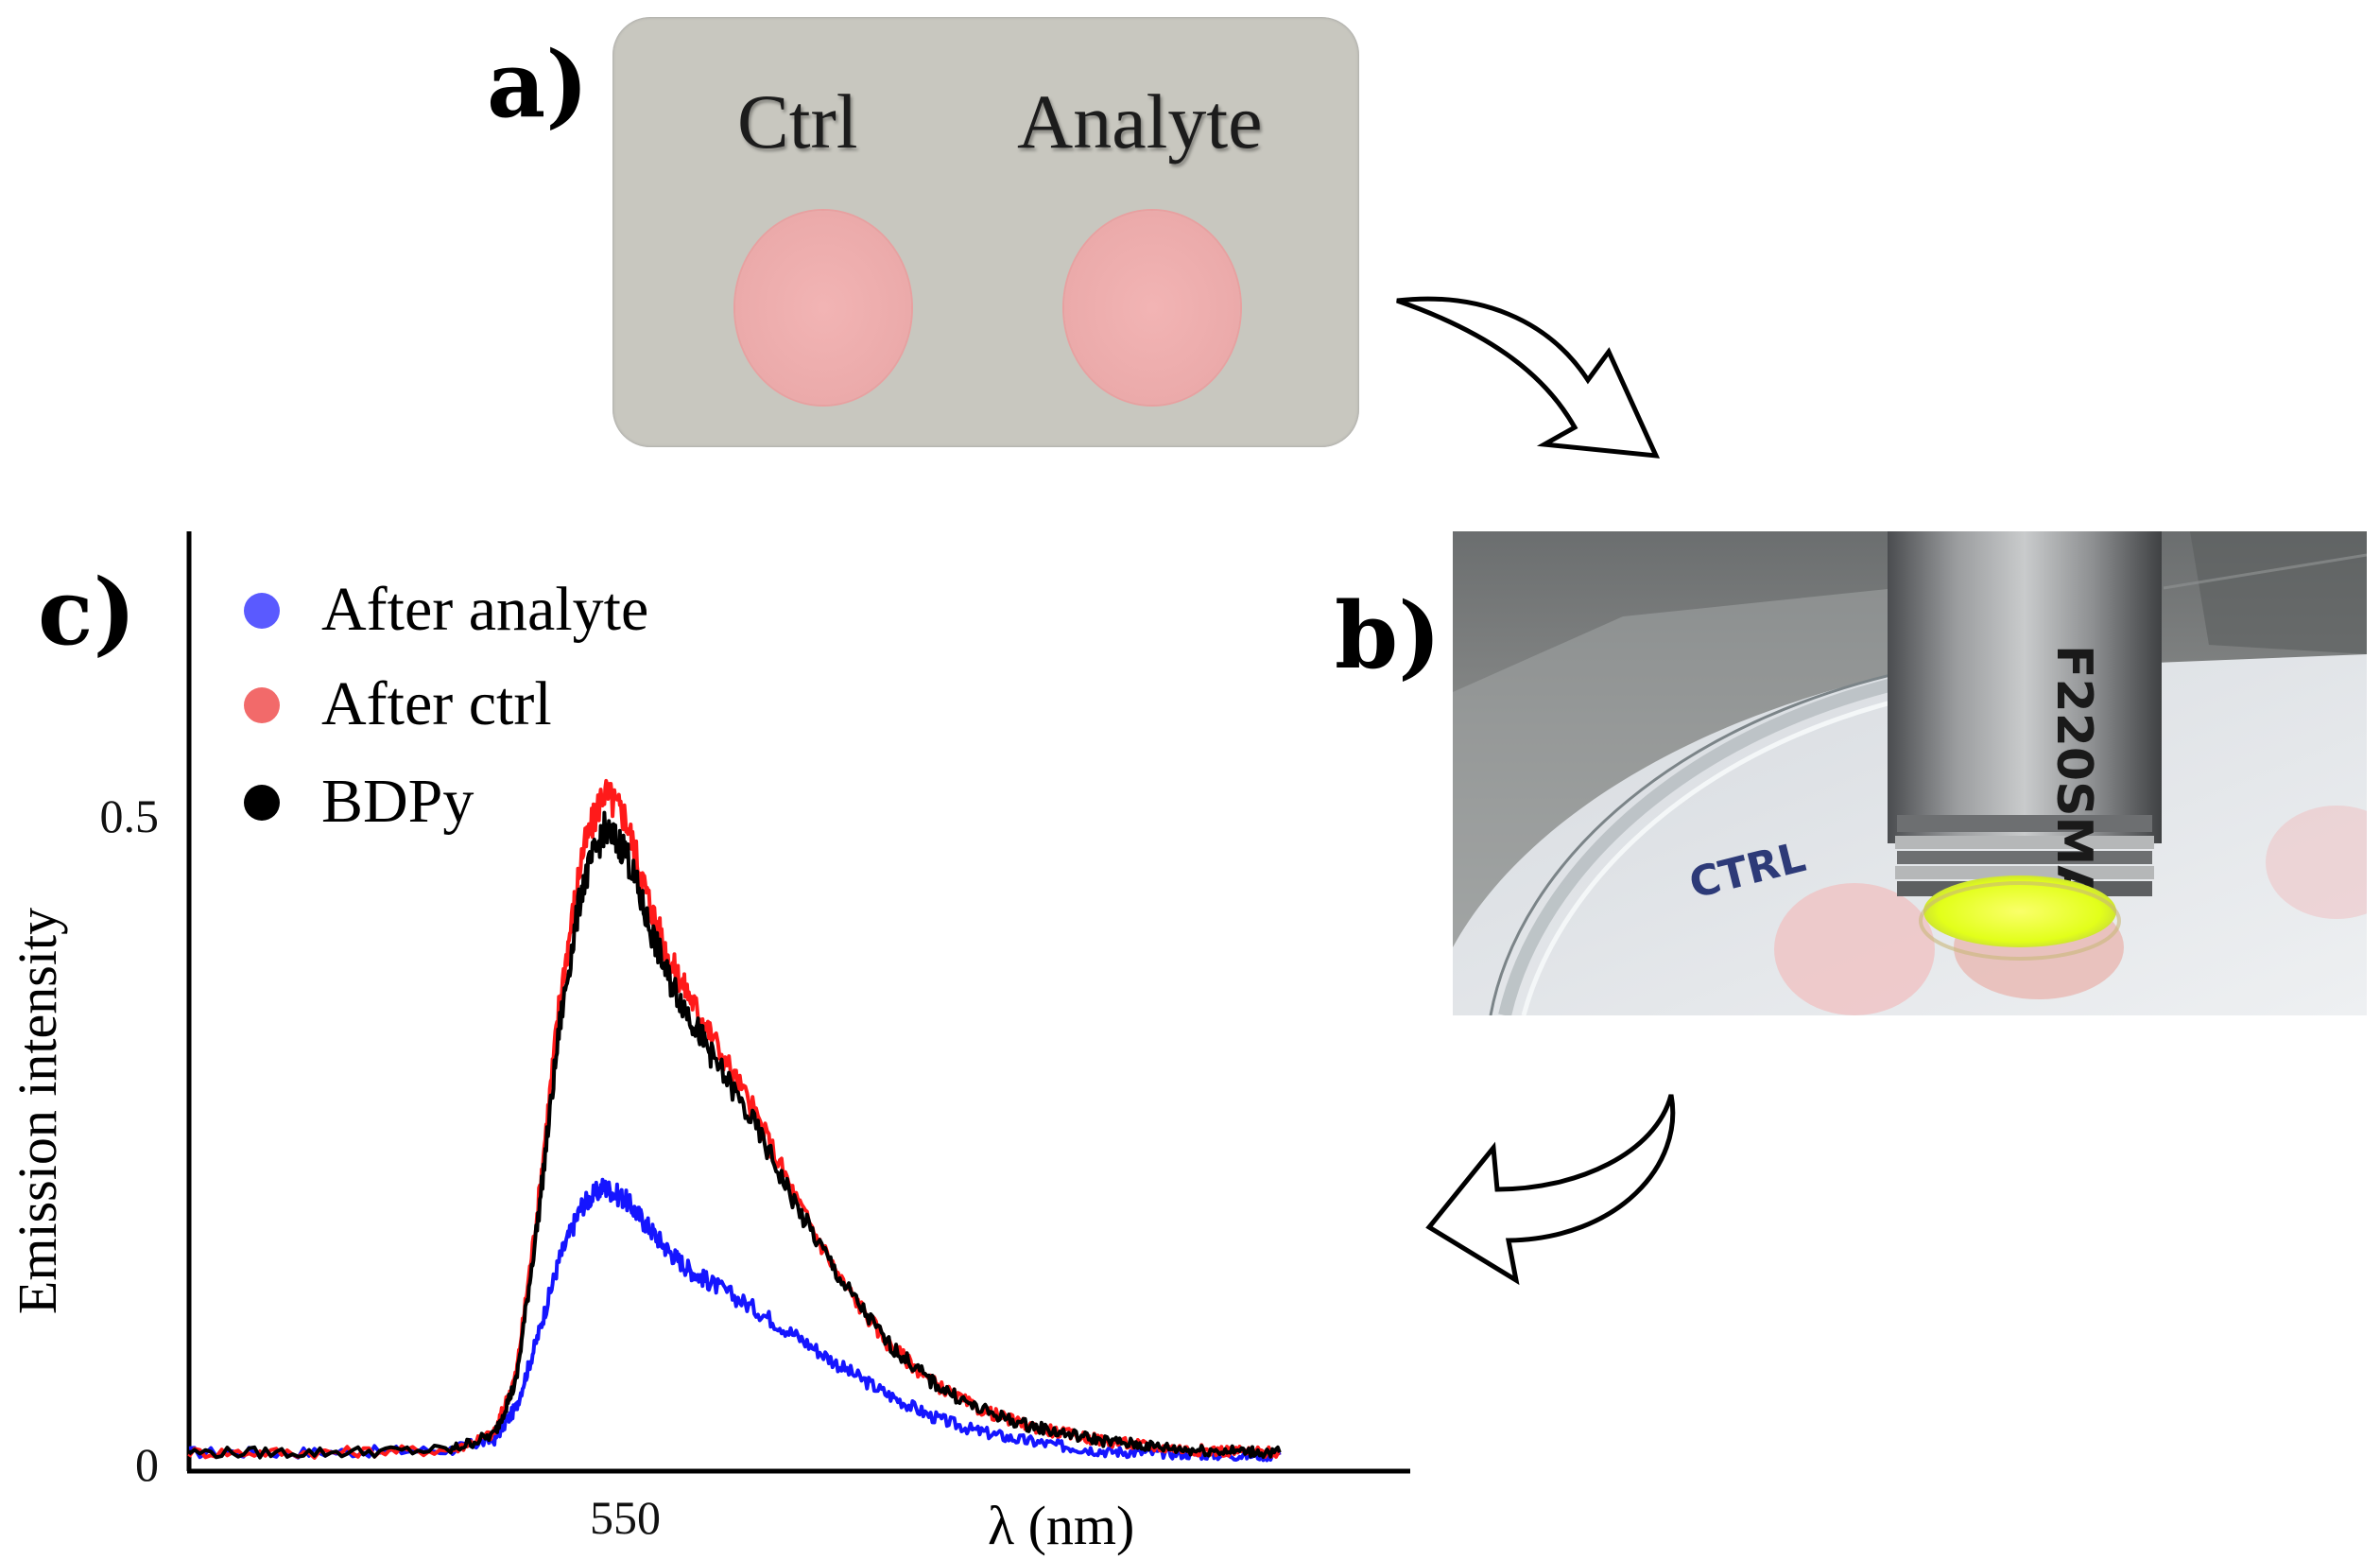  What do you see at coordinates (147, 1464) in the screenshot?
I see `y-tick-label-0: 0` at bounding box center [147, 1464].